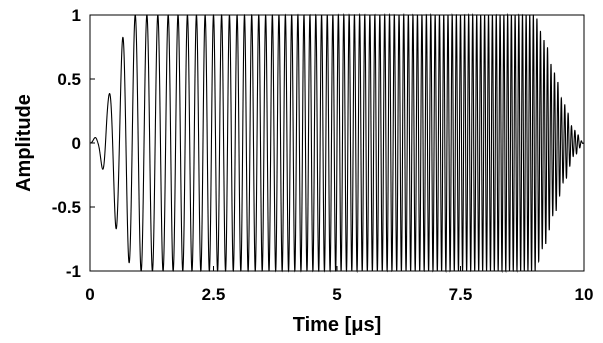  Describe the element at coordinates (584, 294) in the screenshot. I see `x-tick-label: 10` at that location.